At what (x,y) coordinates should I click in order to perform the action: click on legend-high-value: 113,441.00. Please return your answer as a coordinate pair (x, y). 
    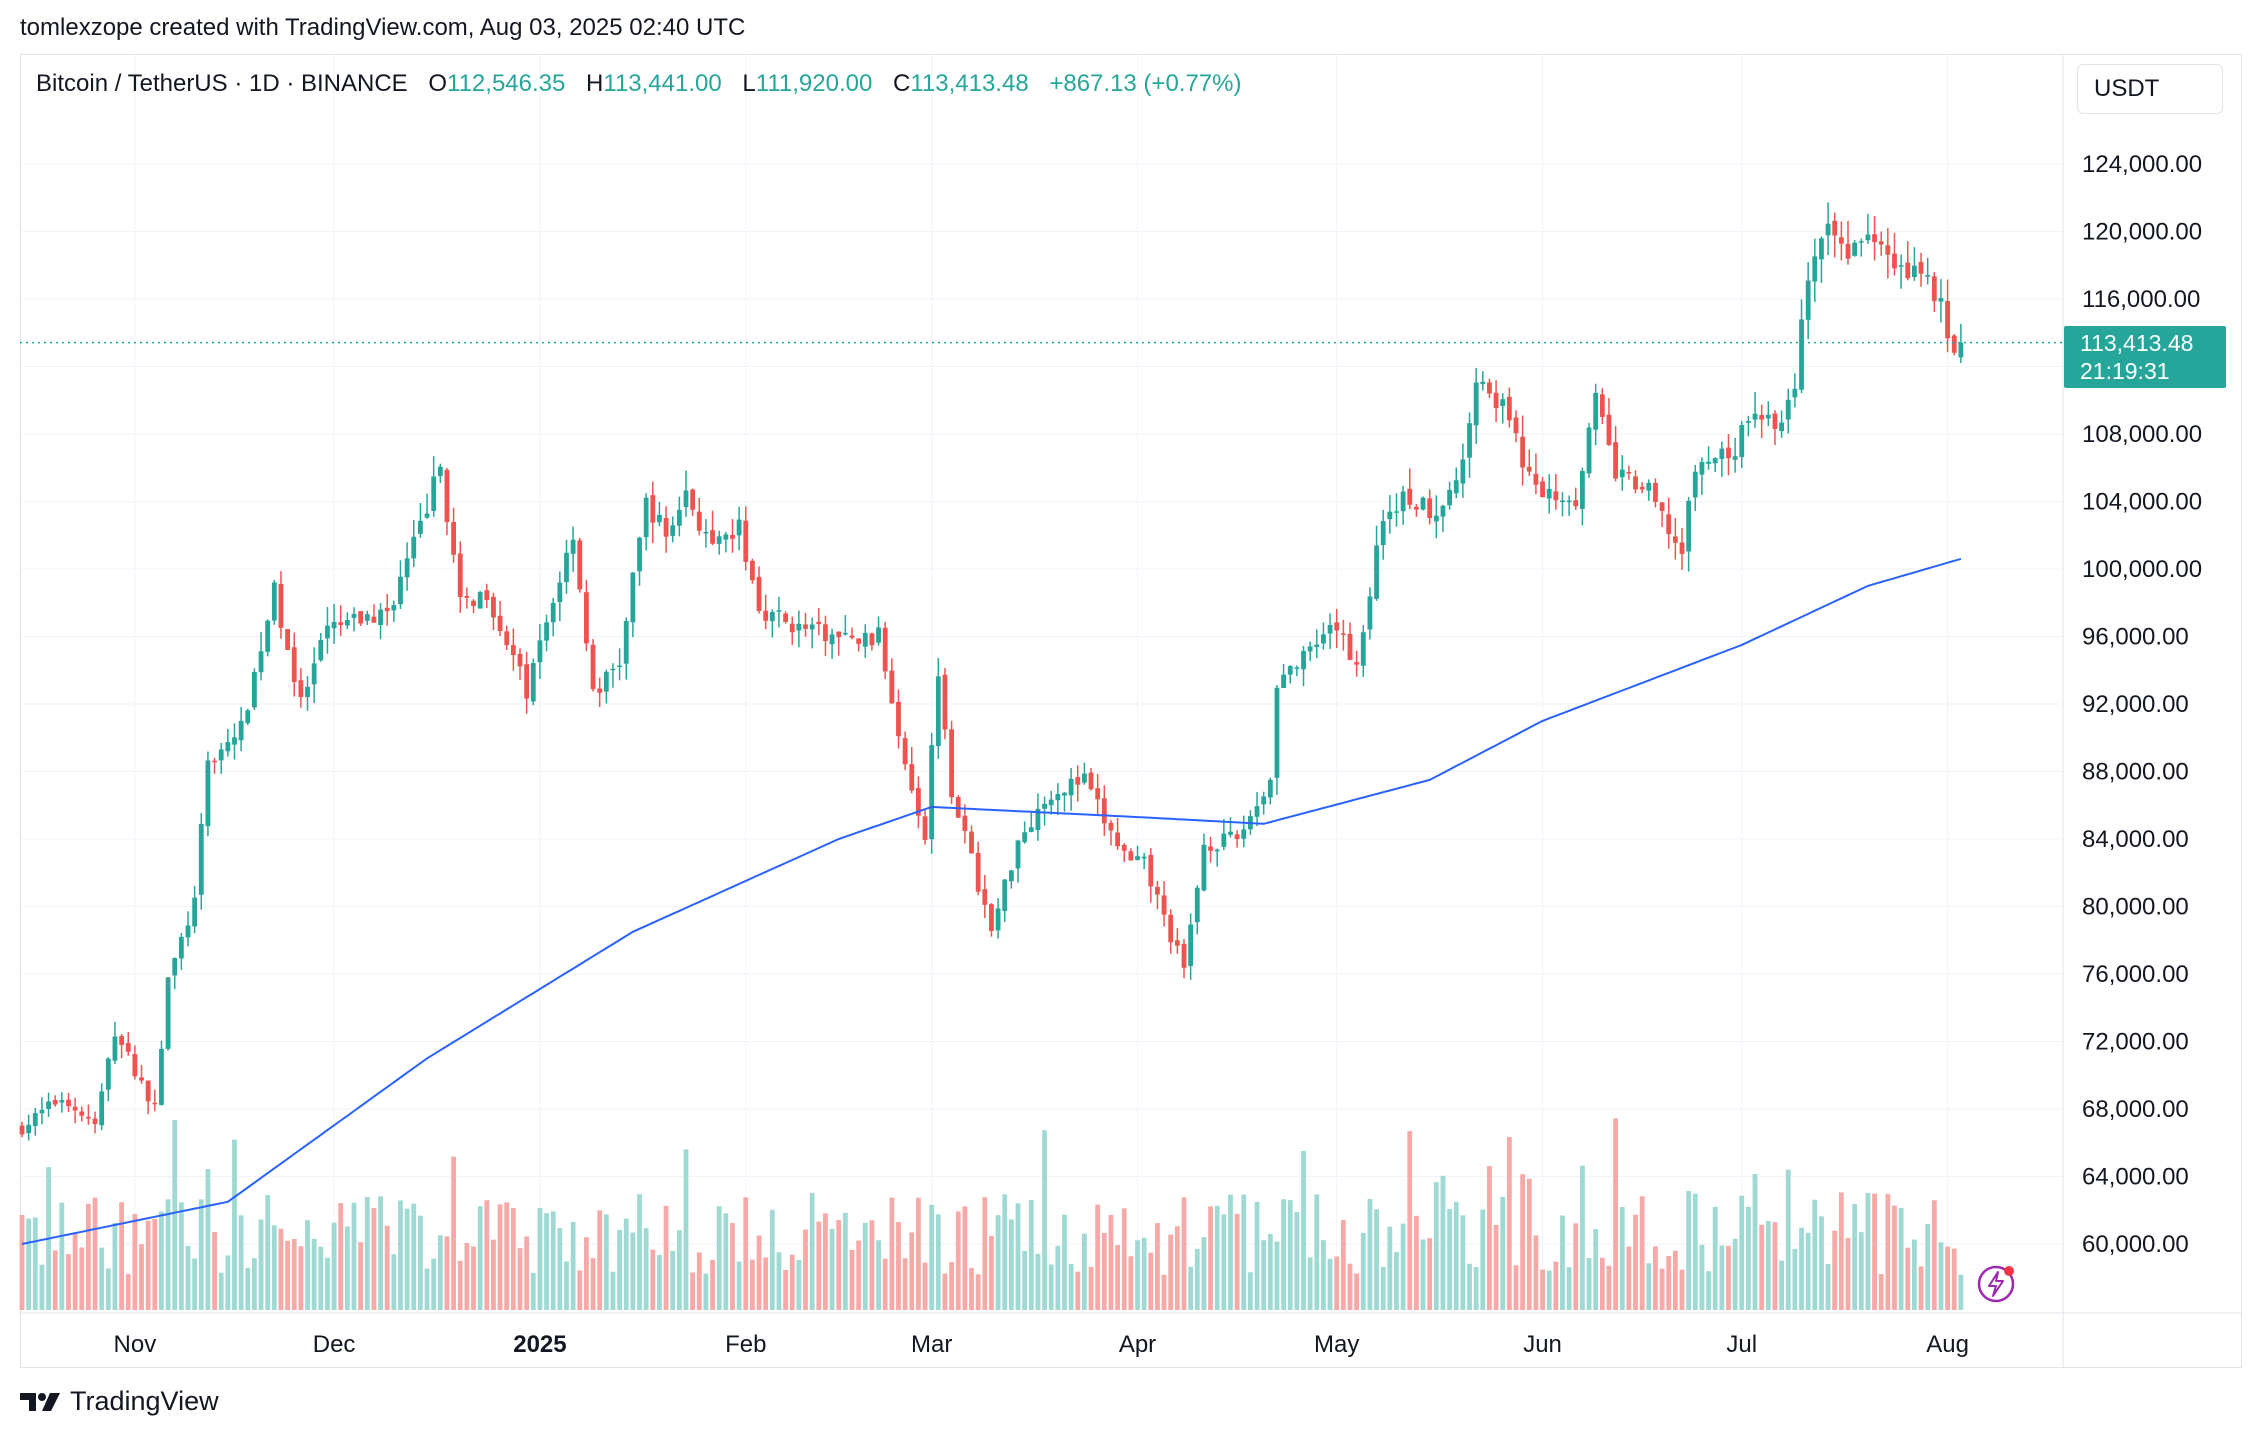
    Looking at the image, I should click on (662, 83).